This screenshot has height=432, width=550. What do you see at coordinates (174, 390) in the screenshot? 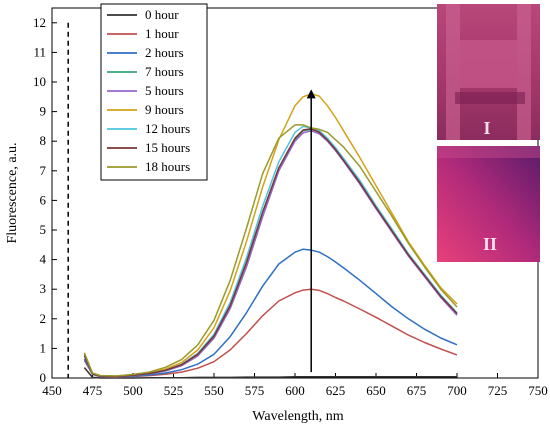
I see `x-tick-label-3: 525` at bounding box center [174, 390].